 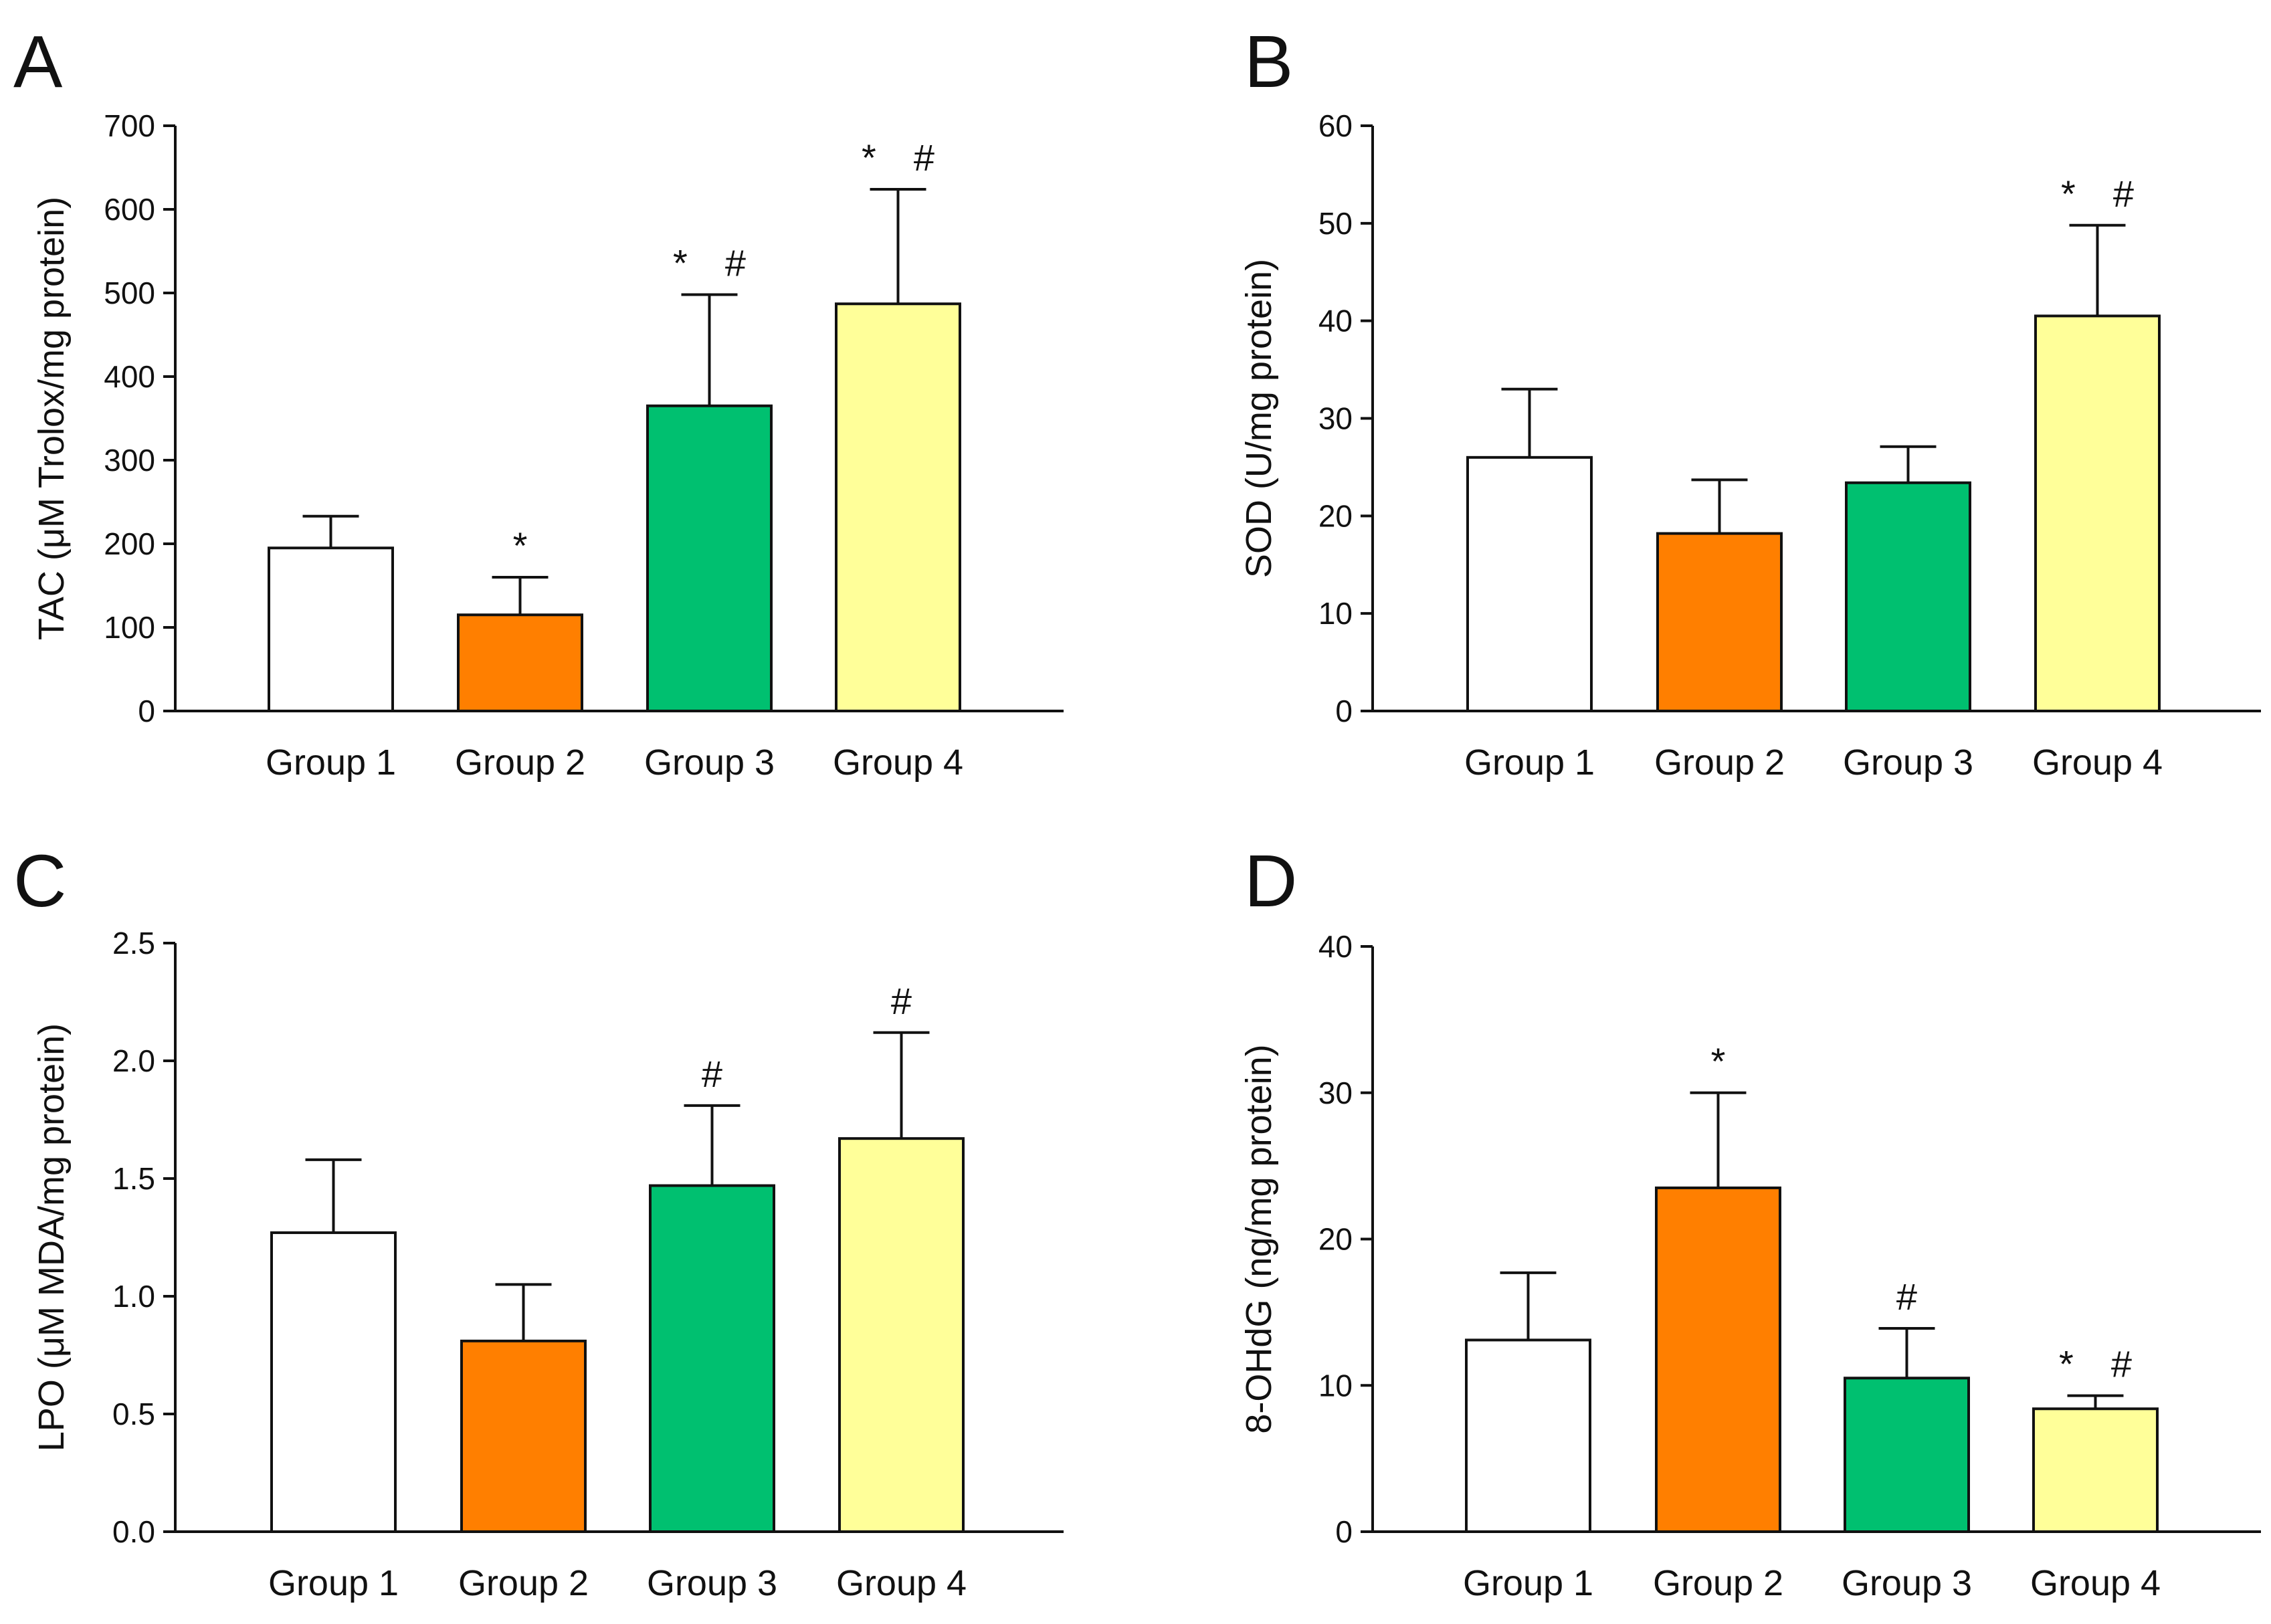 What do you see at coordinates (1268, 62) in the screenshot?
I see `panel-letter: B` at bounding box center [1268, 62].